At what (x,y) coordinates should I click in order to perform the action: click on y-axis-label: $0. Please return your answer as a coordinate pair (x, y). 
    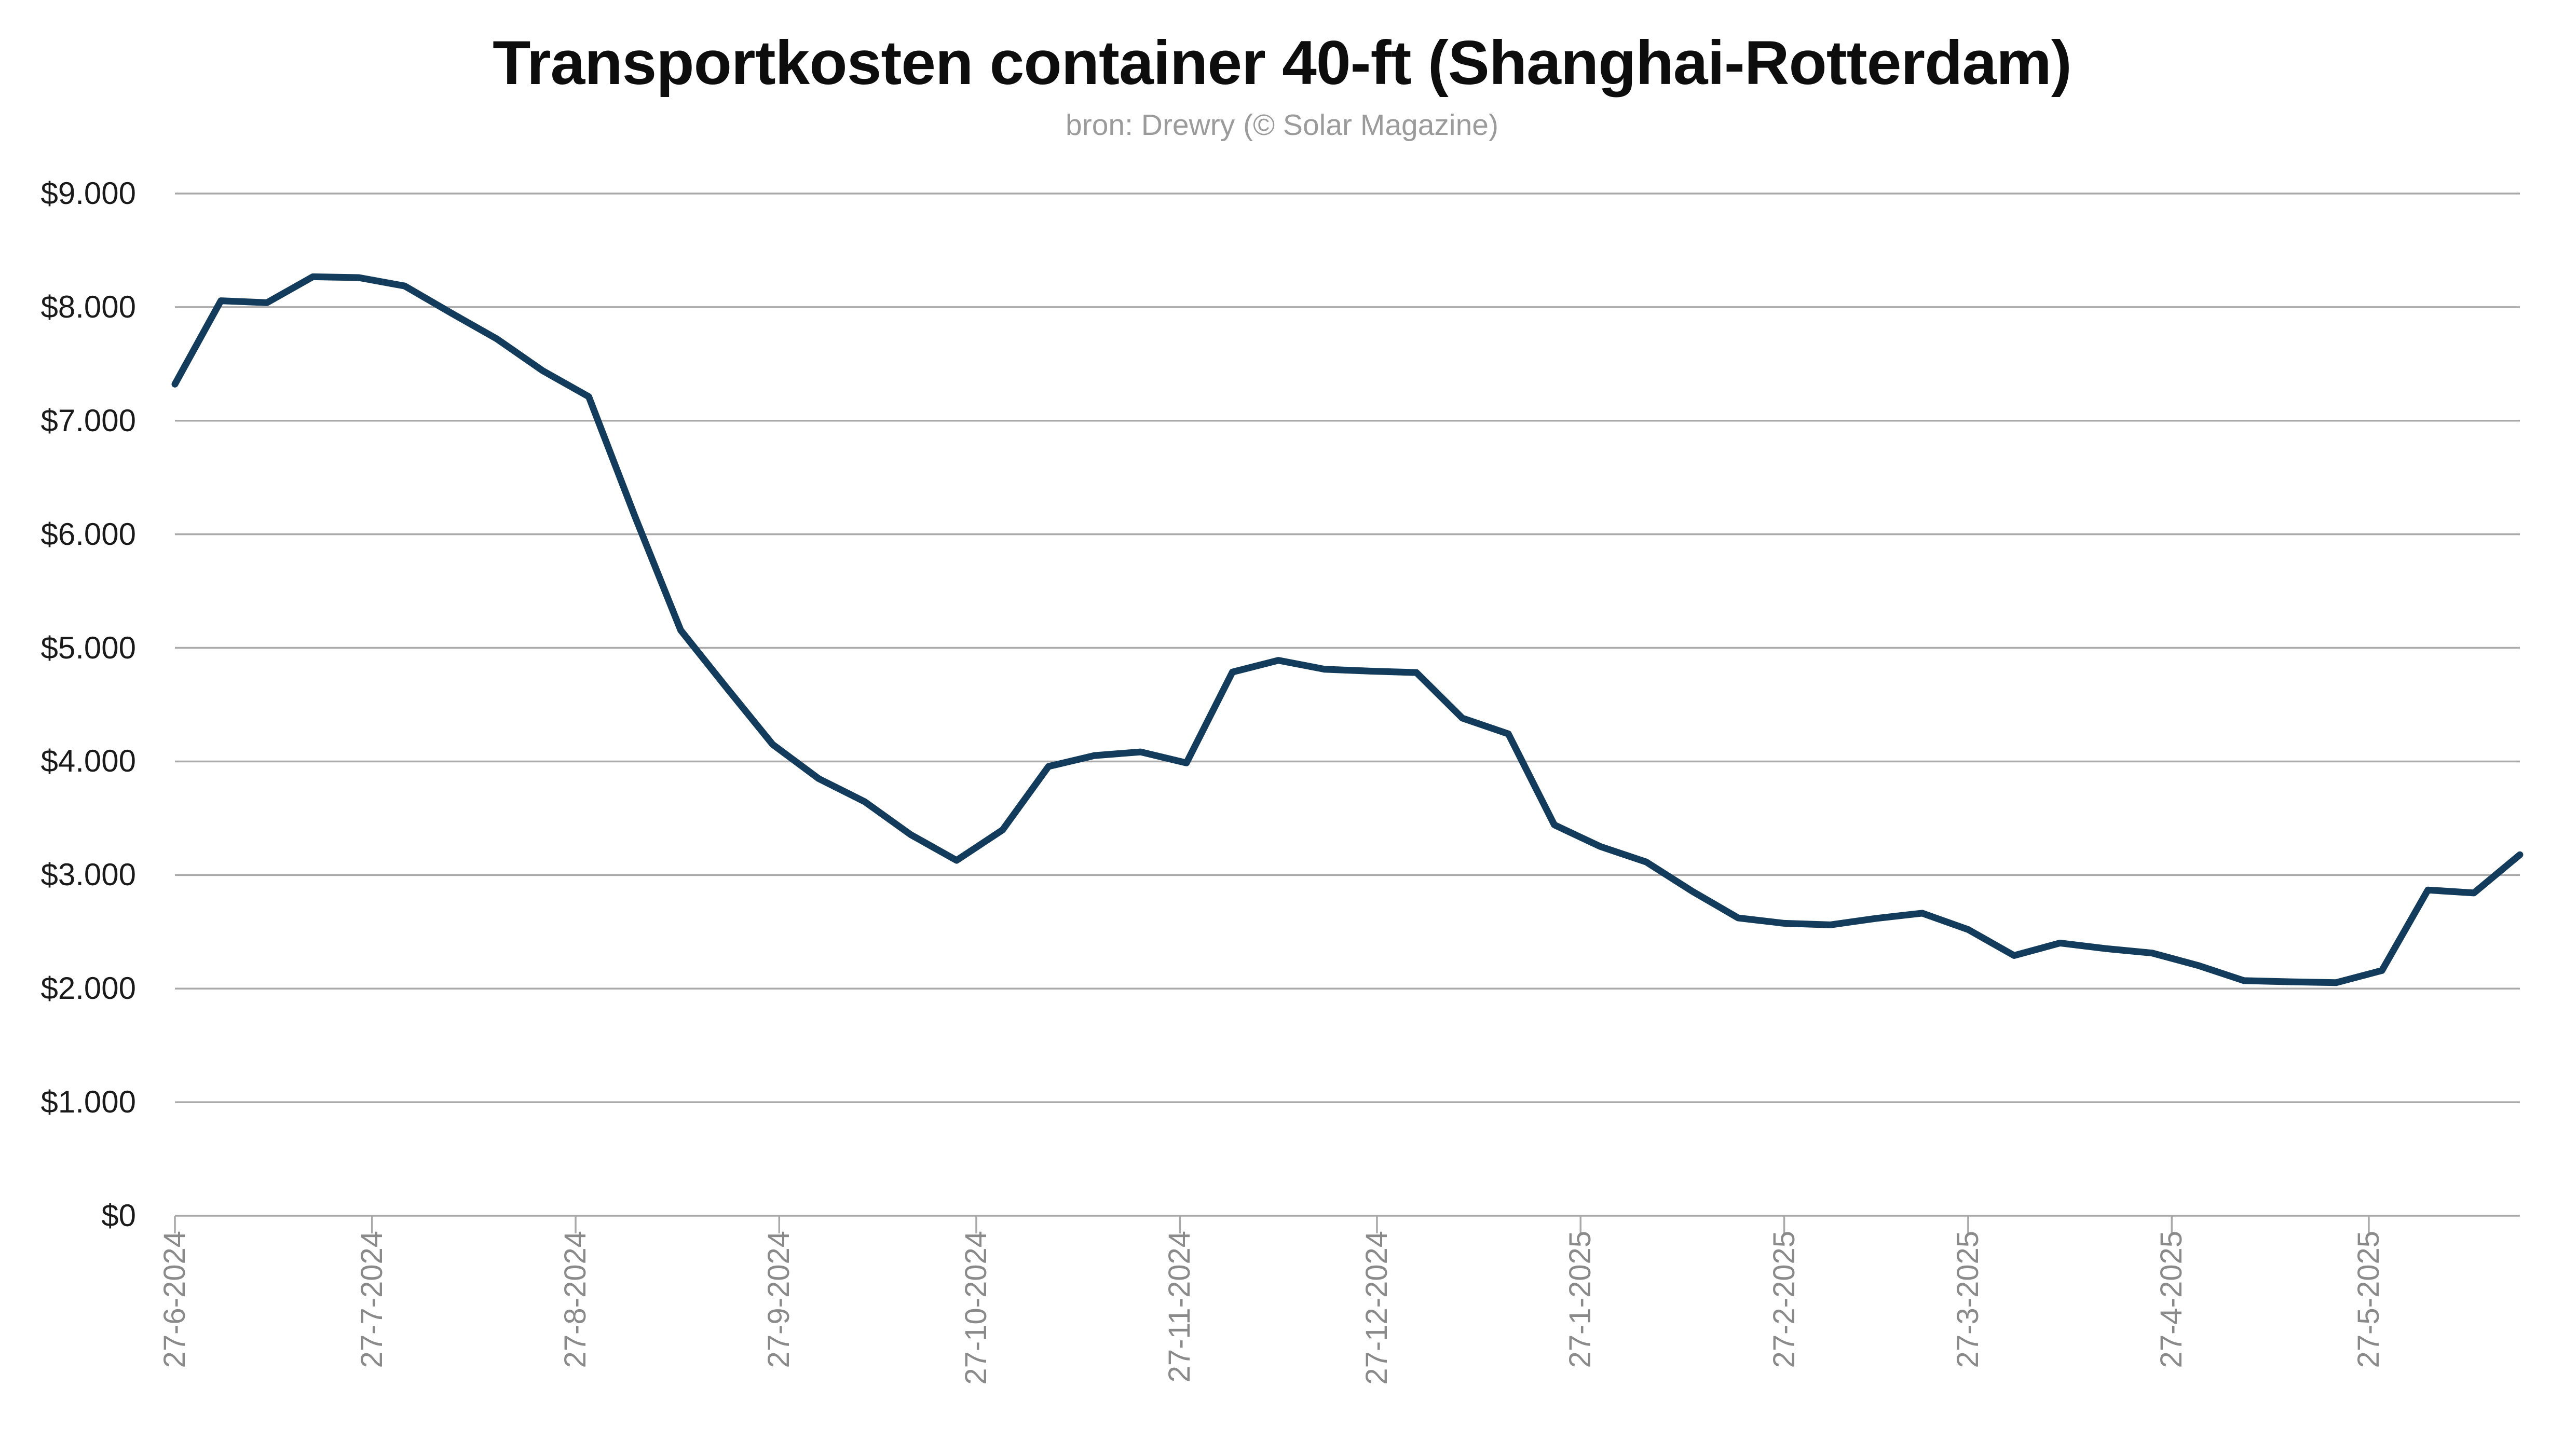
    Looking at the image, I should click on (118, 1215).